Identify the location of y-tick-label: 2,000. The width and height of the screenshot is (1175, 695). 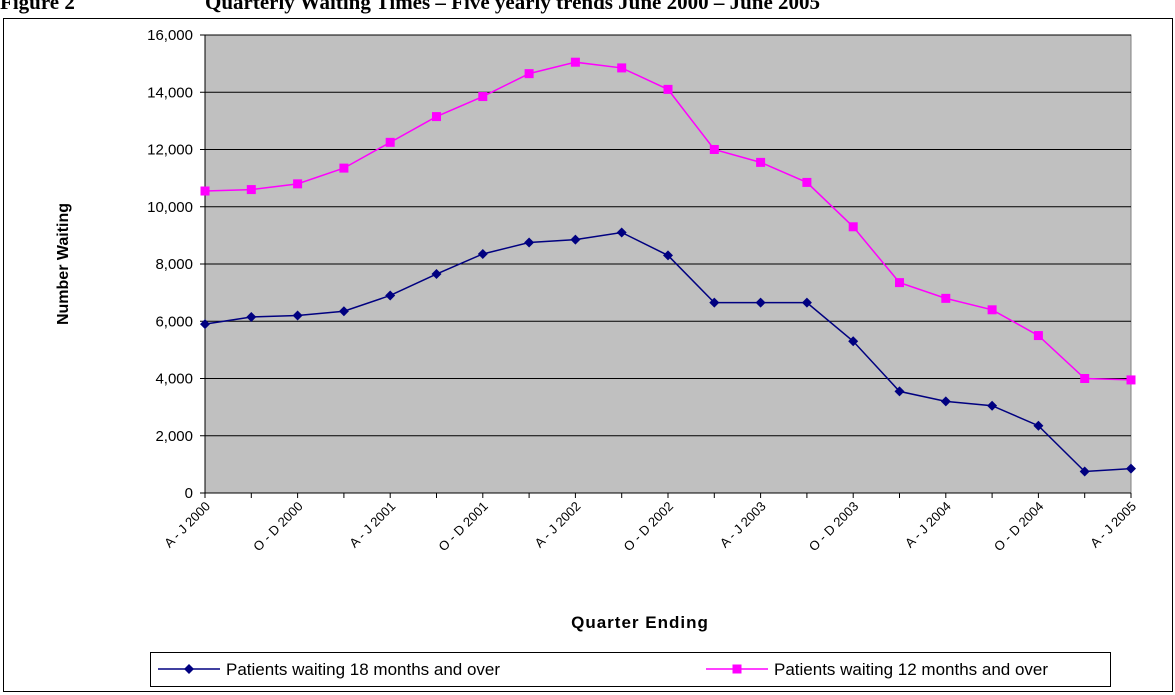
(174, 436).